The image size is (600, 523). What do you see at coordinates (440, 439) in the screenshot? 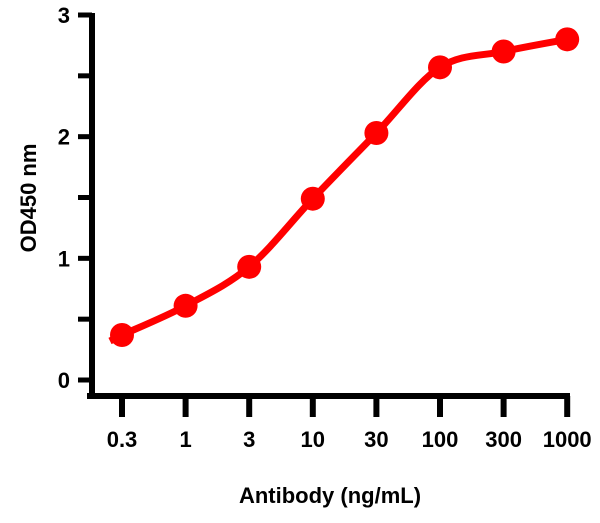
I see `x-tick-label: 100` at bounding box center [440, 439].